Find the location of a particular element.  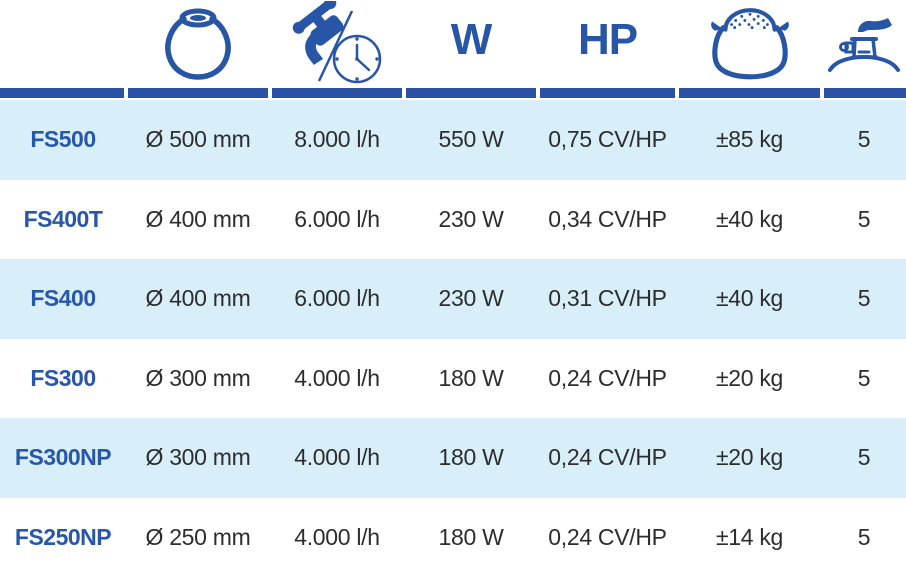

header-cell-model is located at coordinates (63, 44).